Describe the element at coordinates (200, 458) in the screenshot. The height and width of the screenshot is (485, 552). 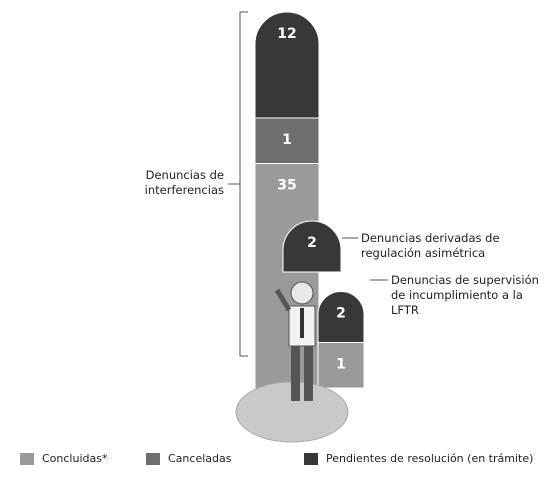
I see `legend-label: Canceladas` at that location.